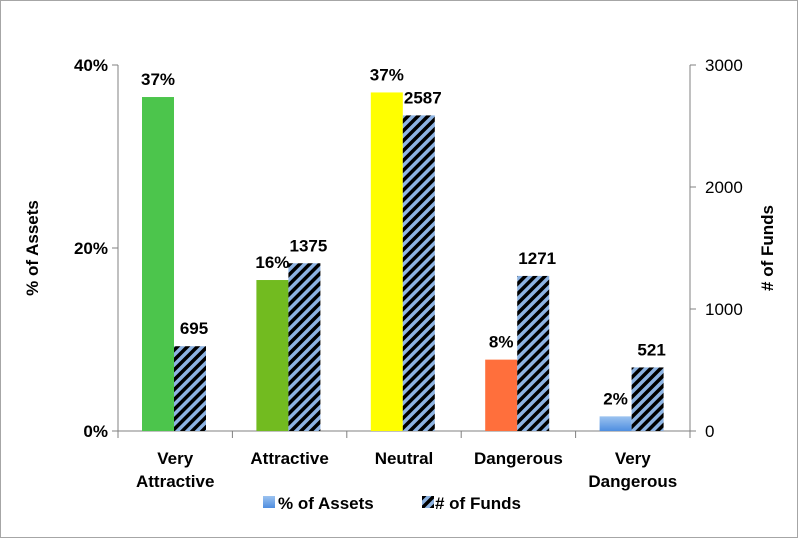  Describe the element at coordinates (724, 309) in the screenshot. I see `y-right-tick-label: 1000` at that location.